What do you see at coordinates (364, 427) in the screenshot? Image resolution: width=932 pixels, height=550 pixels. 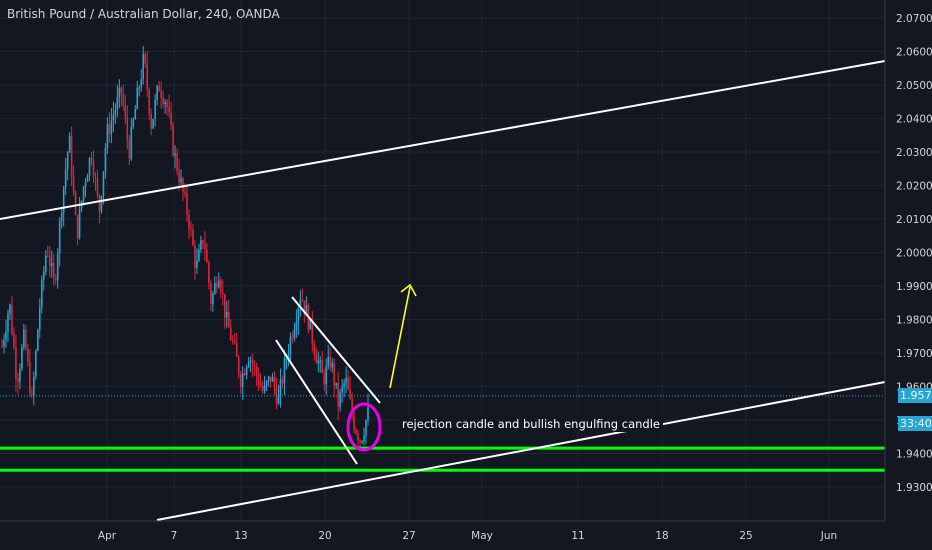 I see `highlight-circle` at bounding box center [364, 427].